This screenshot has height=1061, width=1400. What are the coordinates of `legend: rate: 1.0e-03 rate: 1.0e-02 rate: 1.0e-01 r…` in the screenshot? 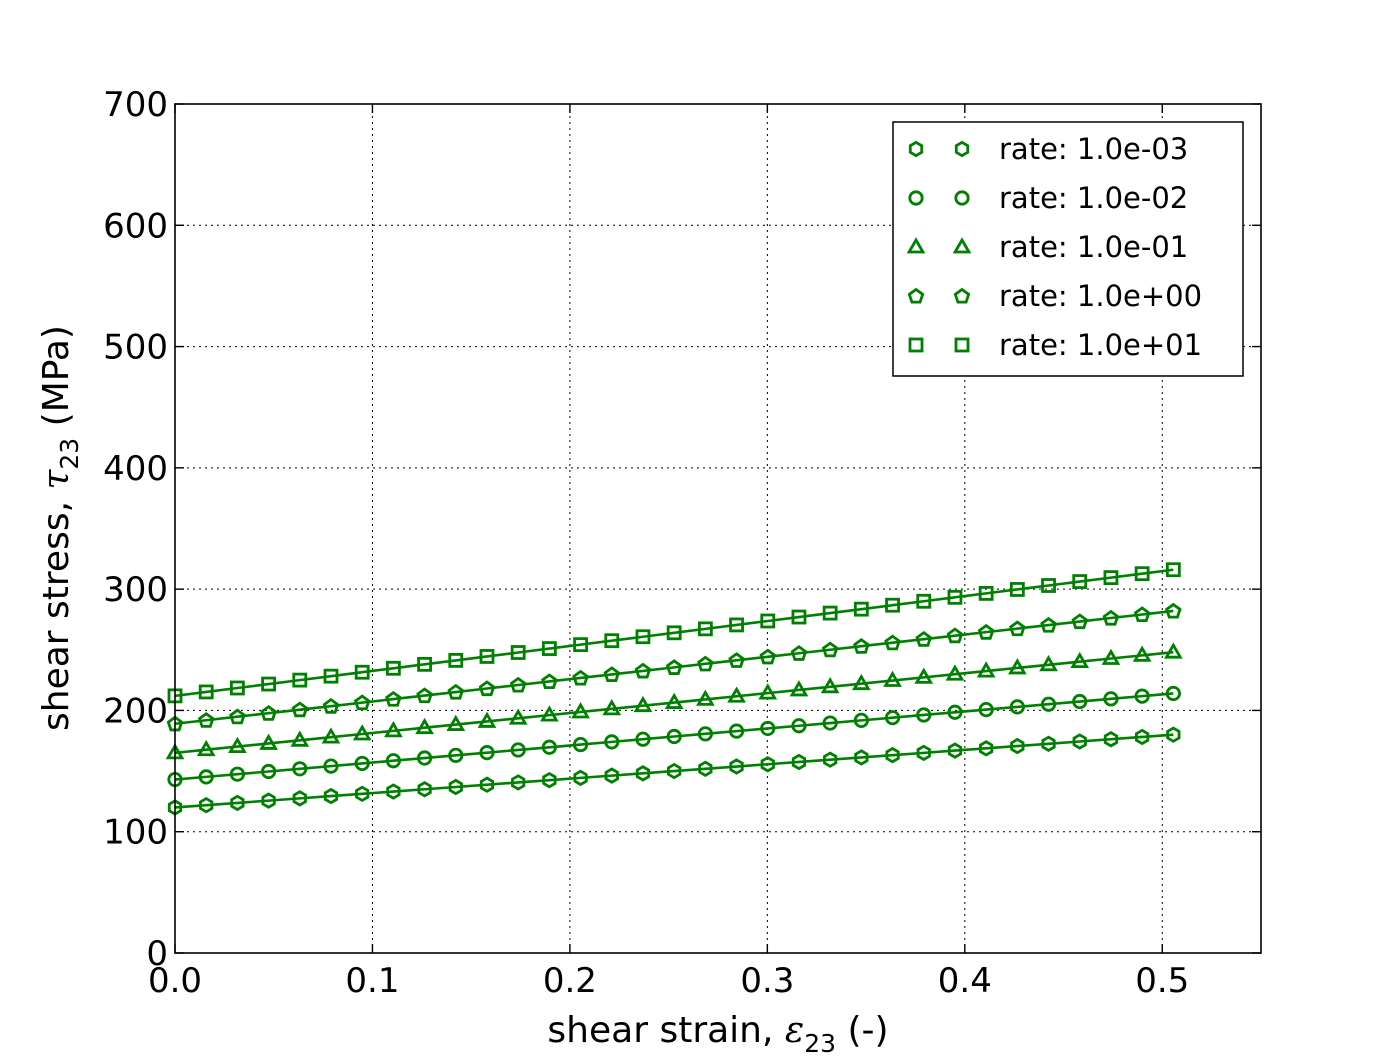 It's located at (1068, 249).